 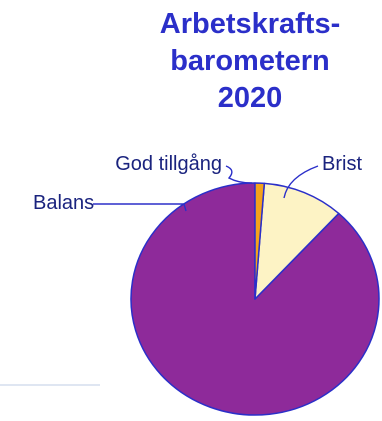 What do you see at coordinates (301, 182) in the screenshot?
I see `leader-line-brist` at bounding box center [301, 182].